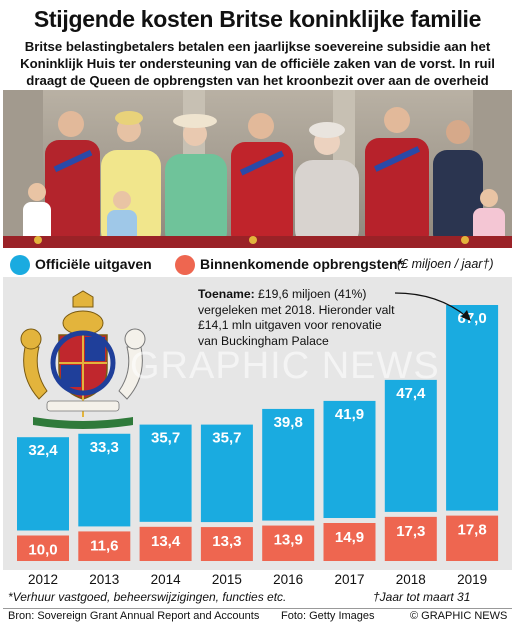  I want to click on legend-income-label: Binnenkomende opbrengsten*, so click(302, 264).